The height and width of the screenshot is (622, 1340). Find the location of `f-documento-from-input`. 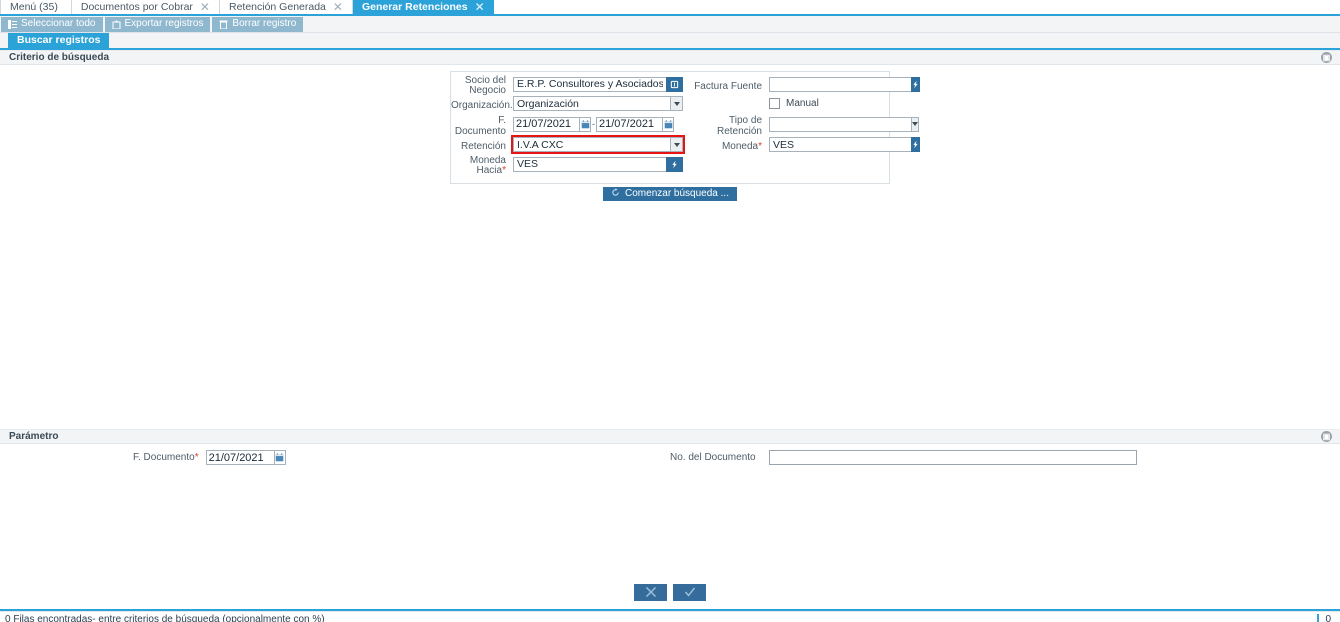

f-documento-from-input is located at coordinates (546, 124).